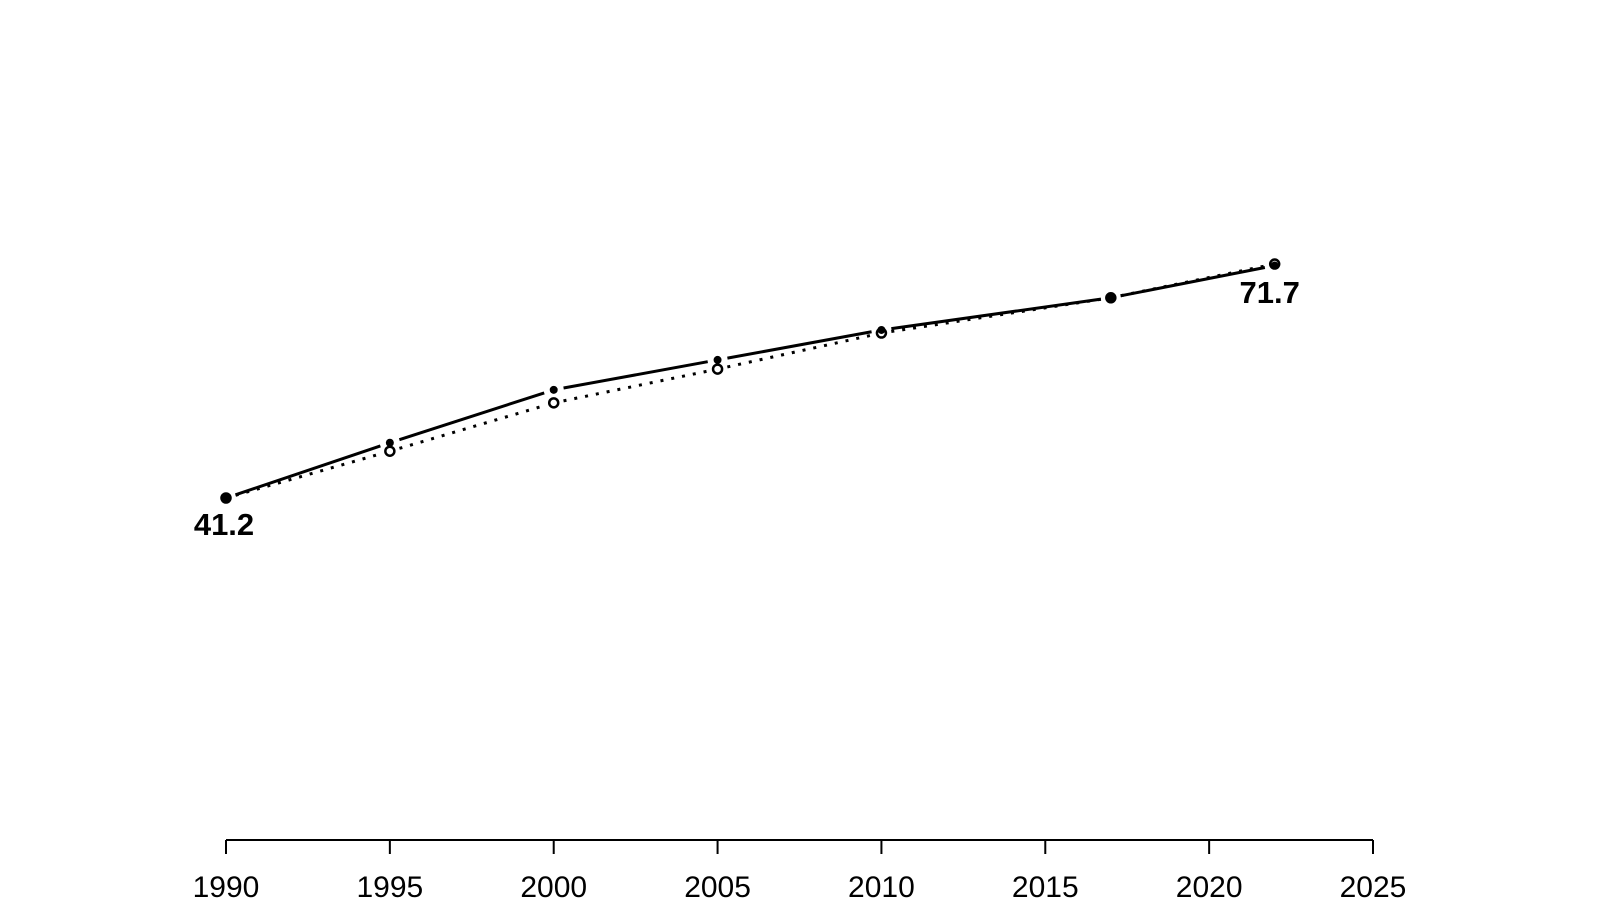 The width and height of the screenshot is (1600, 900). Describe the element at coordinates (1270, 292) in the screenshot. I see `data-label-end: 71.7` at that location.